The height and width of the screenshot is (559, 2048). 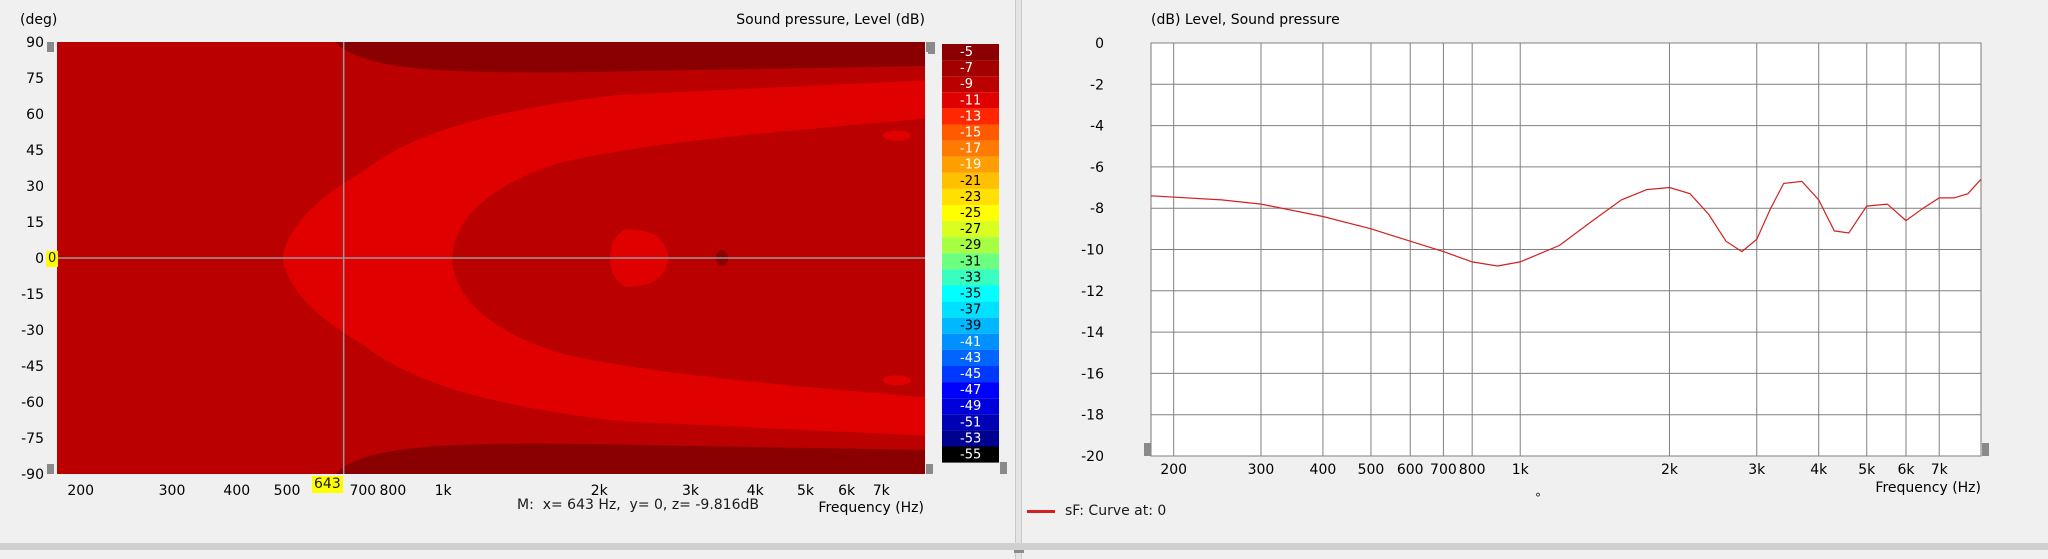 What do you see at coordinates (1410, 470) in the screenshot?
I see `x-tick-label: 600` at bounding box center [1410, 470].